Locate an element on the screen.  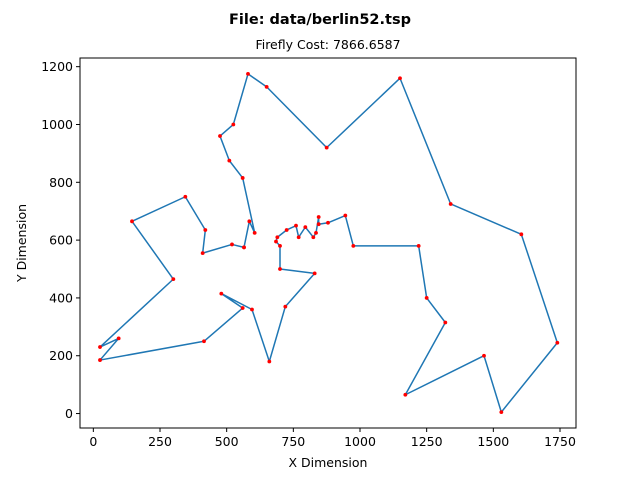
x-tick-label: 1750 is located at coordinates (560, 441).